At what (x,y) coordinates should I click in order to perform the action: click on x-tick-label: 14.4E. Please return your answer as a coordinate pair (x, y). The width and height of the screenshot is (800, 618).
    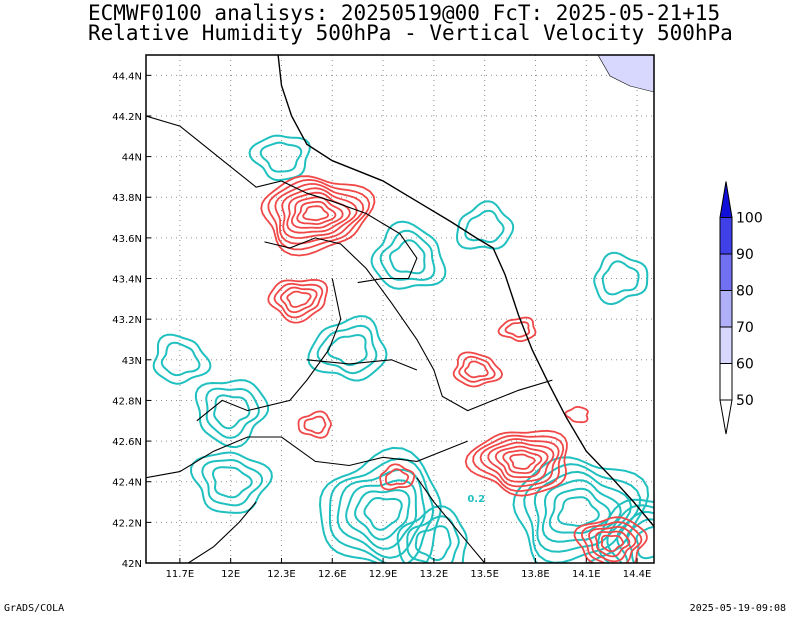
    Looking at the image, I should click on (637, 574).